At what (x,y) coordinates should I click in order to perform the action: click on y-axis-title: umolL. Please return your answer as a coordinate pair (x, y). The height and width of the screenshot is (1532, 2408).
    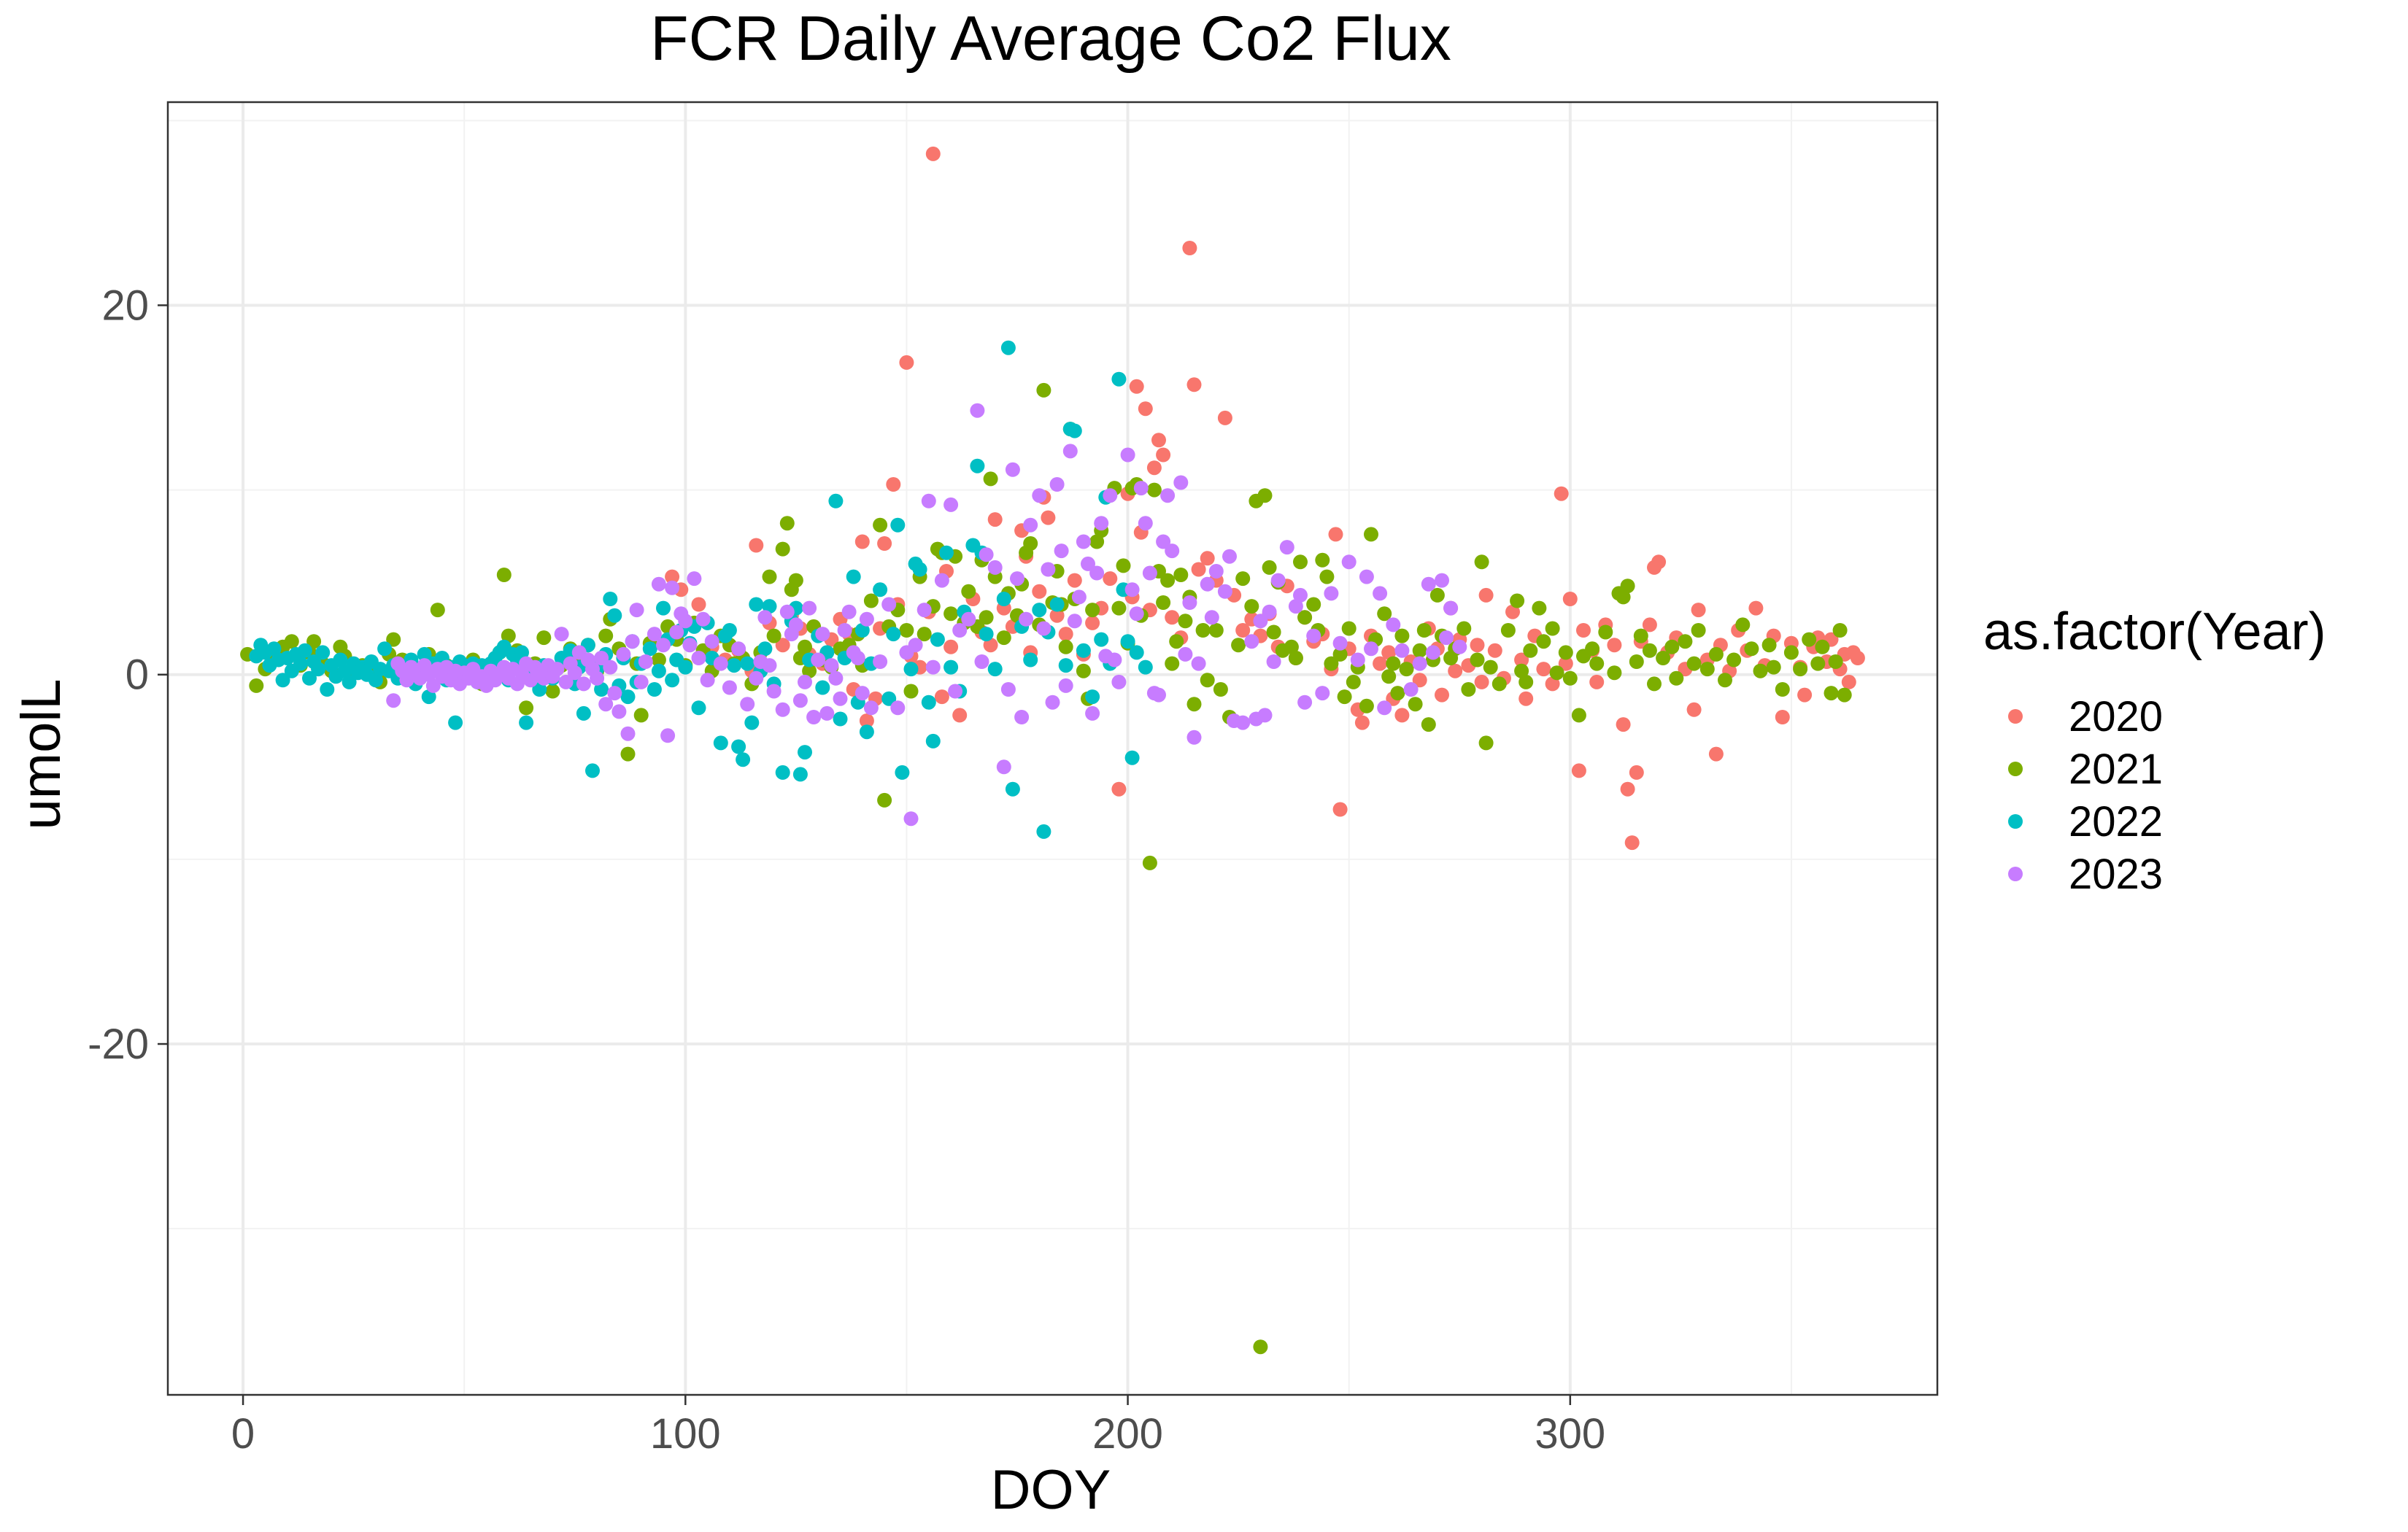
    Looking at the image, I should click on (41, 755).